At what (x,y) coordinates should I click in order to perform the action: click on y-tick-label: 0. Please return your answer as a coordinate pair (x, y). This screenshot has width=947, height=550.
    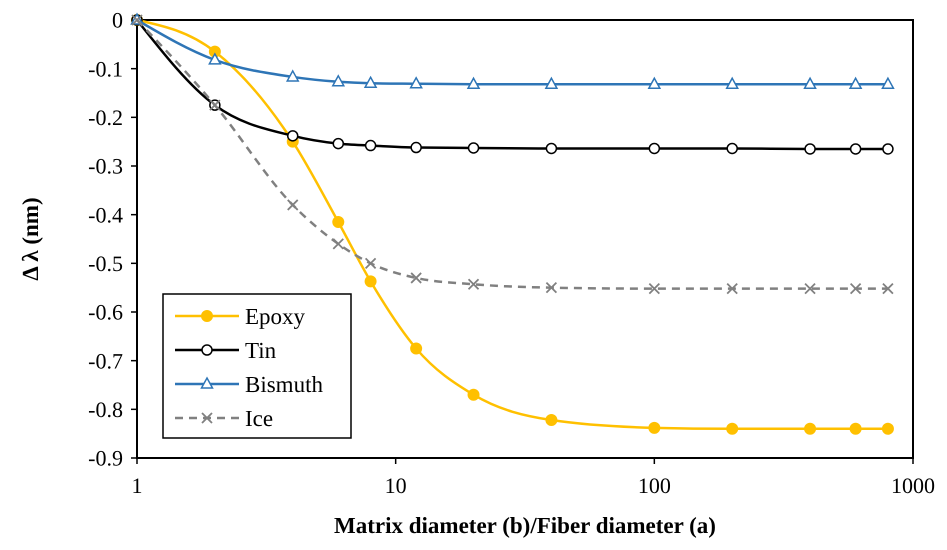
    Looking at the image, I should click on (117, 20).